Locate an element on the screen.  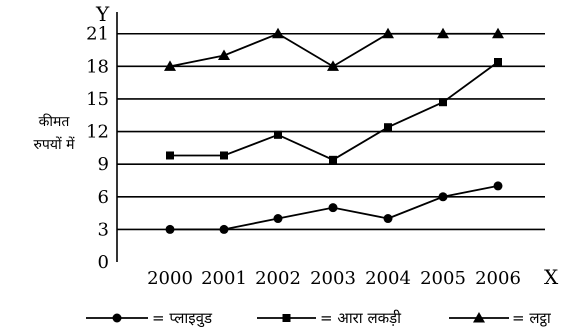
x-tick-label: 2005 is located at coordinates (443, 278).